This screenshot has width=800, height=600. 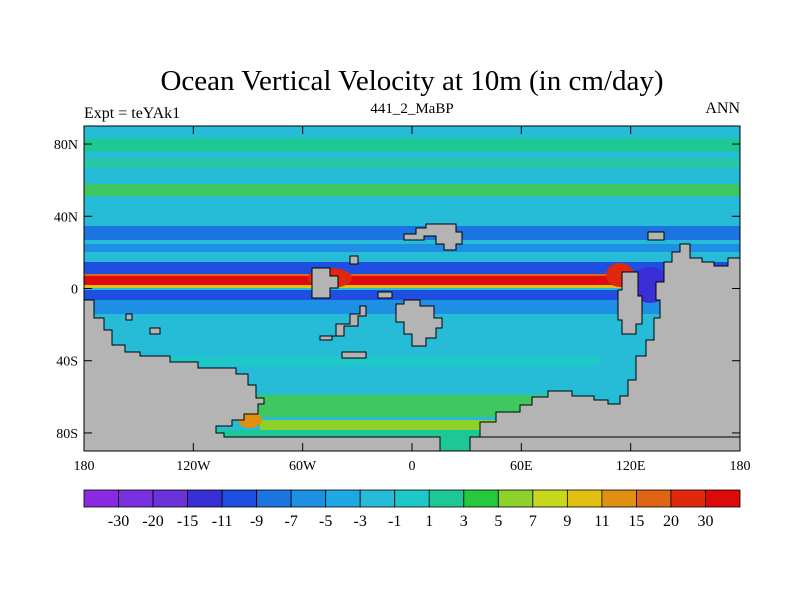 What do you see at coordinates (118, 521) in the screenshot?
I see `colorbar-label: -30` at bounding box center [118, 521].